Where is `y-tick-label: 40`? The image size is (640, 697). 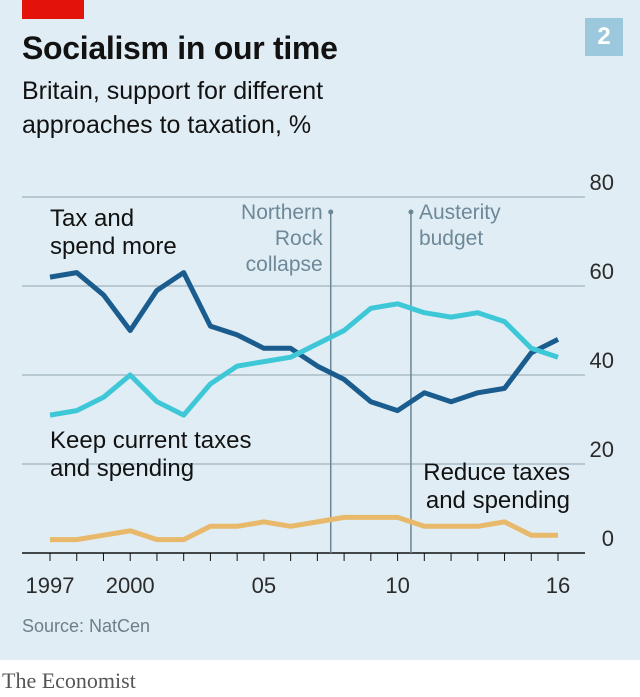
y-tick-label: 40 is located at coordinates (602, 360).